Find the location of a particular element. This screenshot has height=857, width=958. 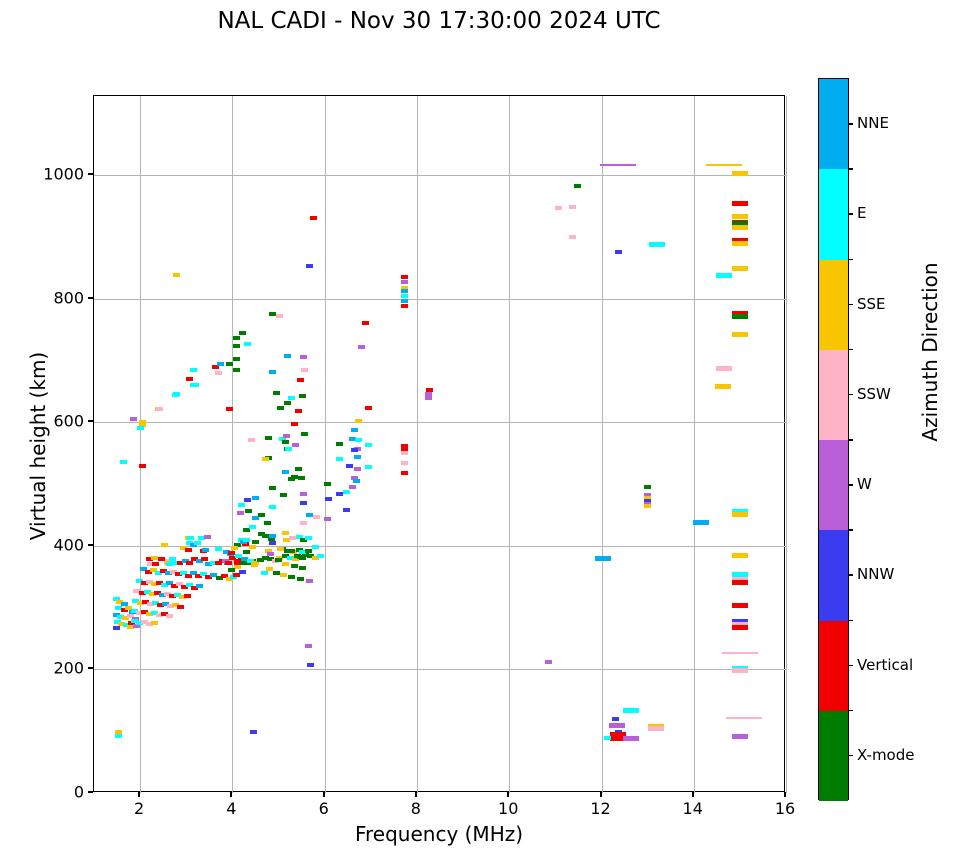

colorbar-tick-label: NNW is located at coordinates (876, 574).